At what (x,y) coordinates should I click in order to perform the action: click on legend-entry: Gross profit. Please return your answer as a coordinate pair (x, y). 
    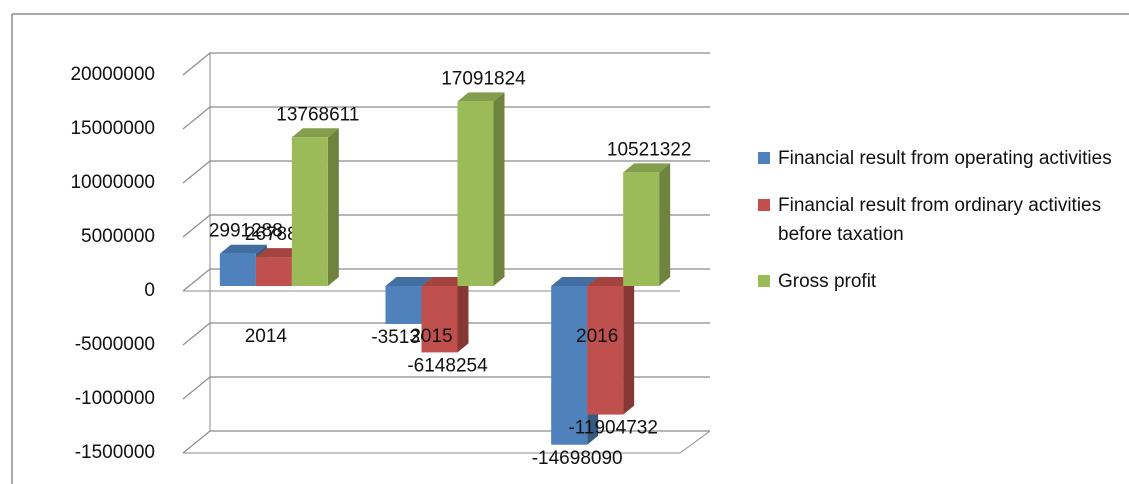
    Looking at the image, I should click on (938, 281).